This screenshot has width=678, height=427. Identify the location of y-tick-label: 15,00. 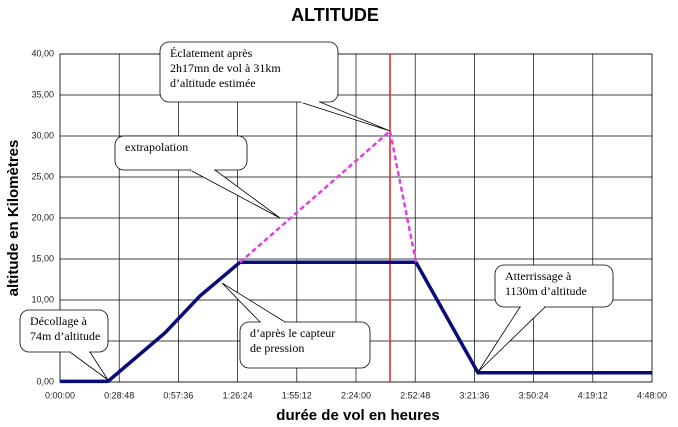
(42, 258).